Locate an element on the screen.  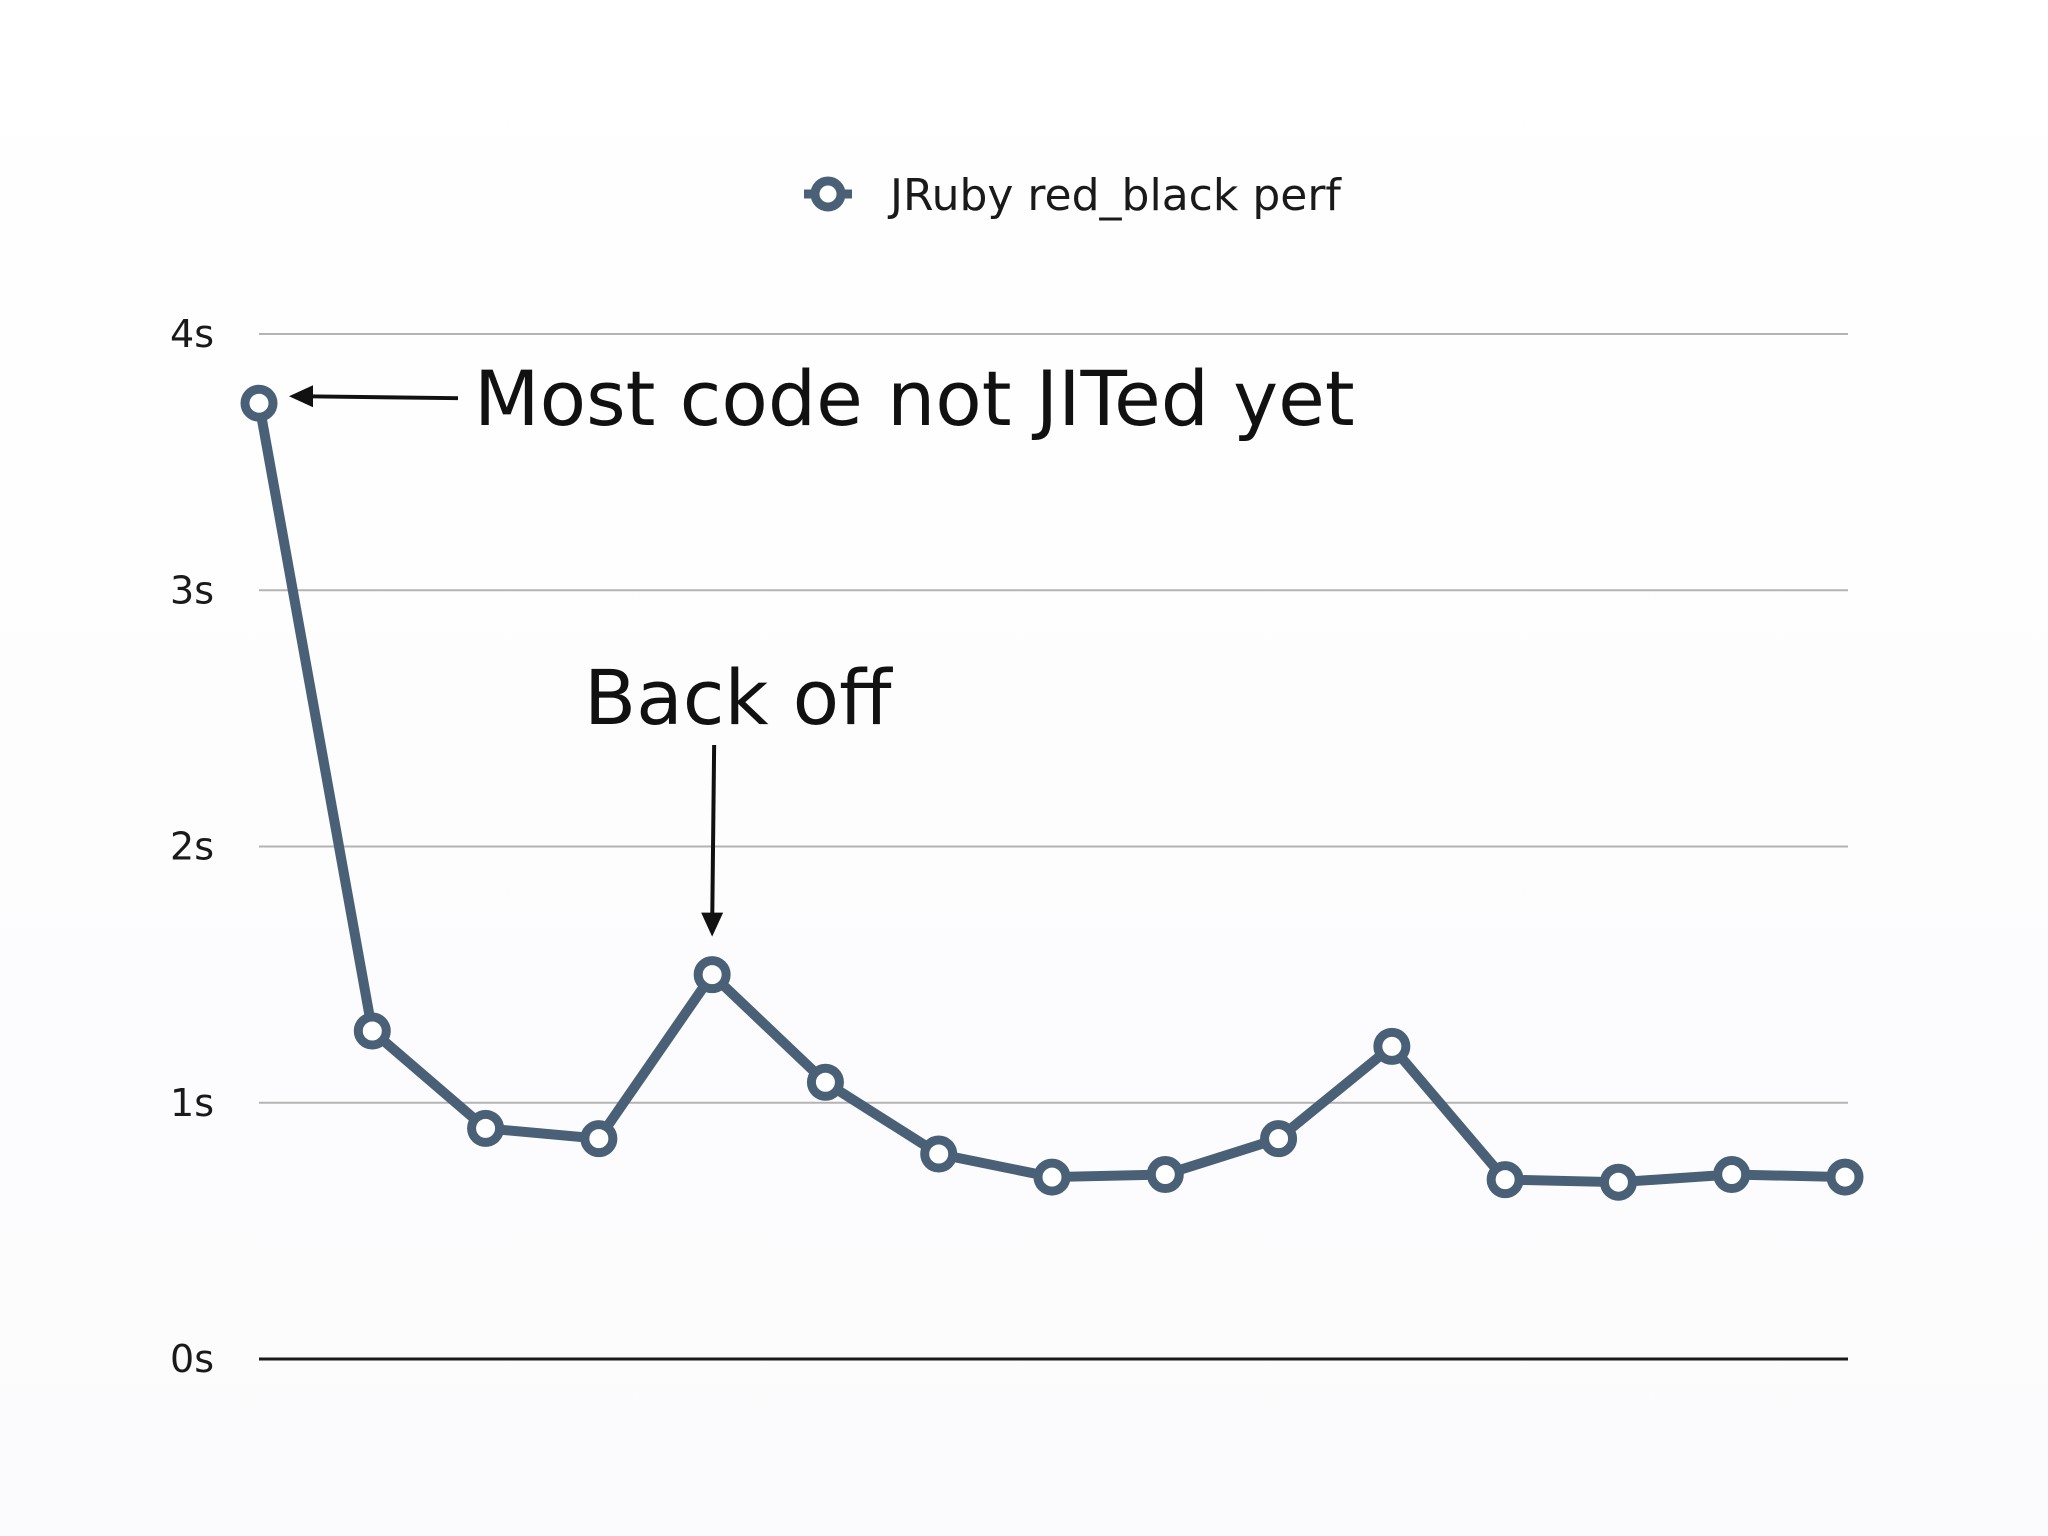
y-tick-label-2s: 2s is located at coordinates (192, 847).